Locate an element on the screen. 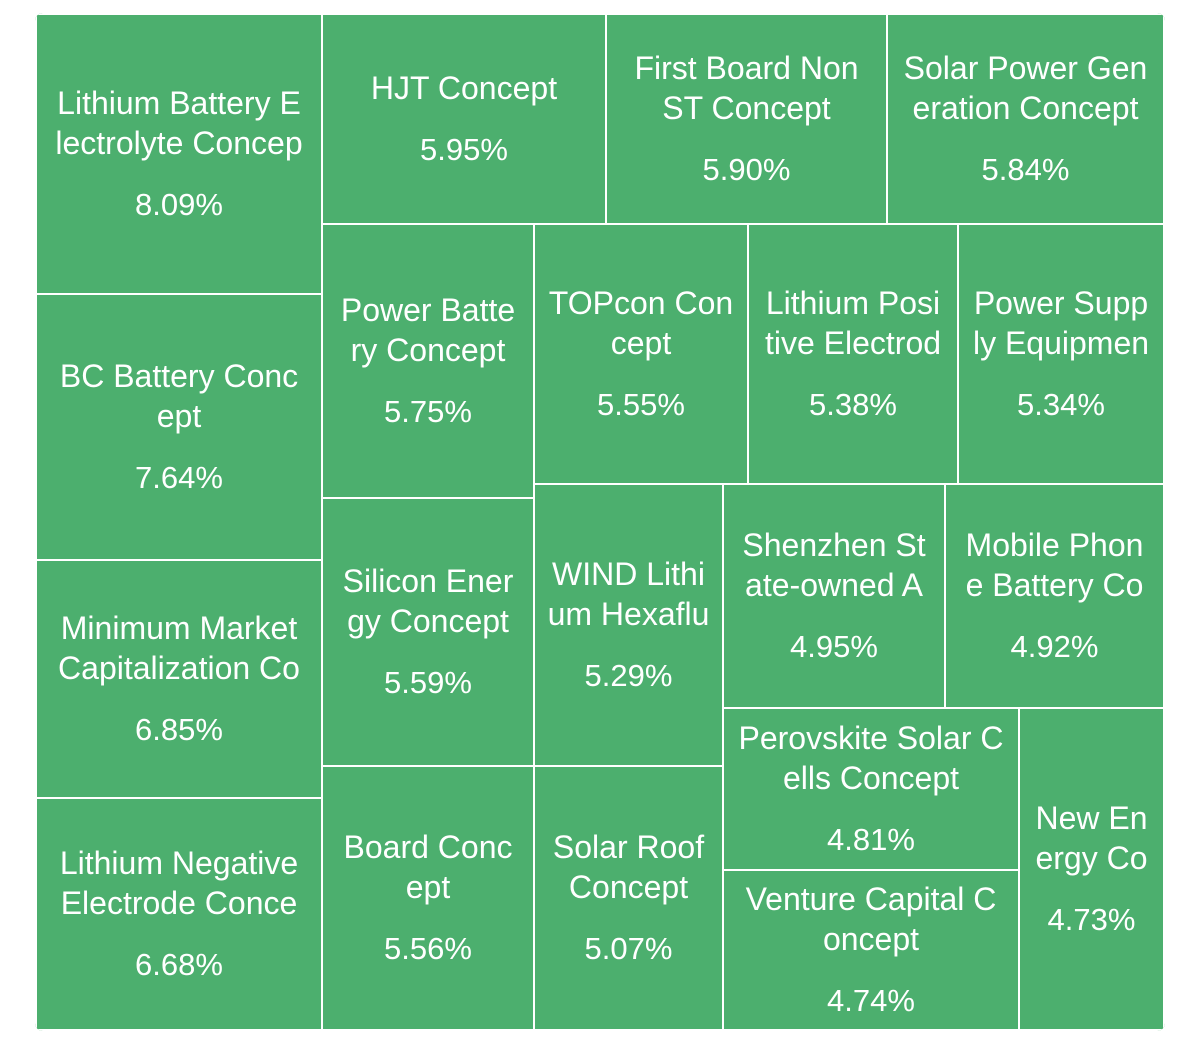 Image resolution: width=1200 pixels, height=1058 pixels. tile-label: Power Batte ry Concept is located at coordinates (428, 330).